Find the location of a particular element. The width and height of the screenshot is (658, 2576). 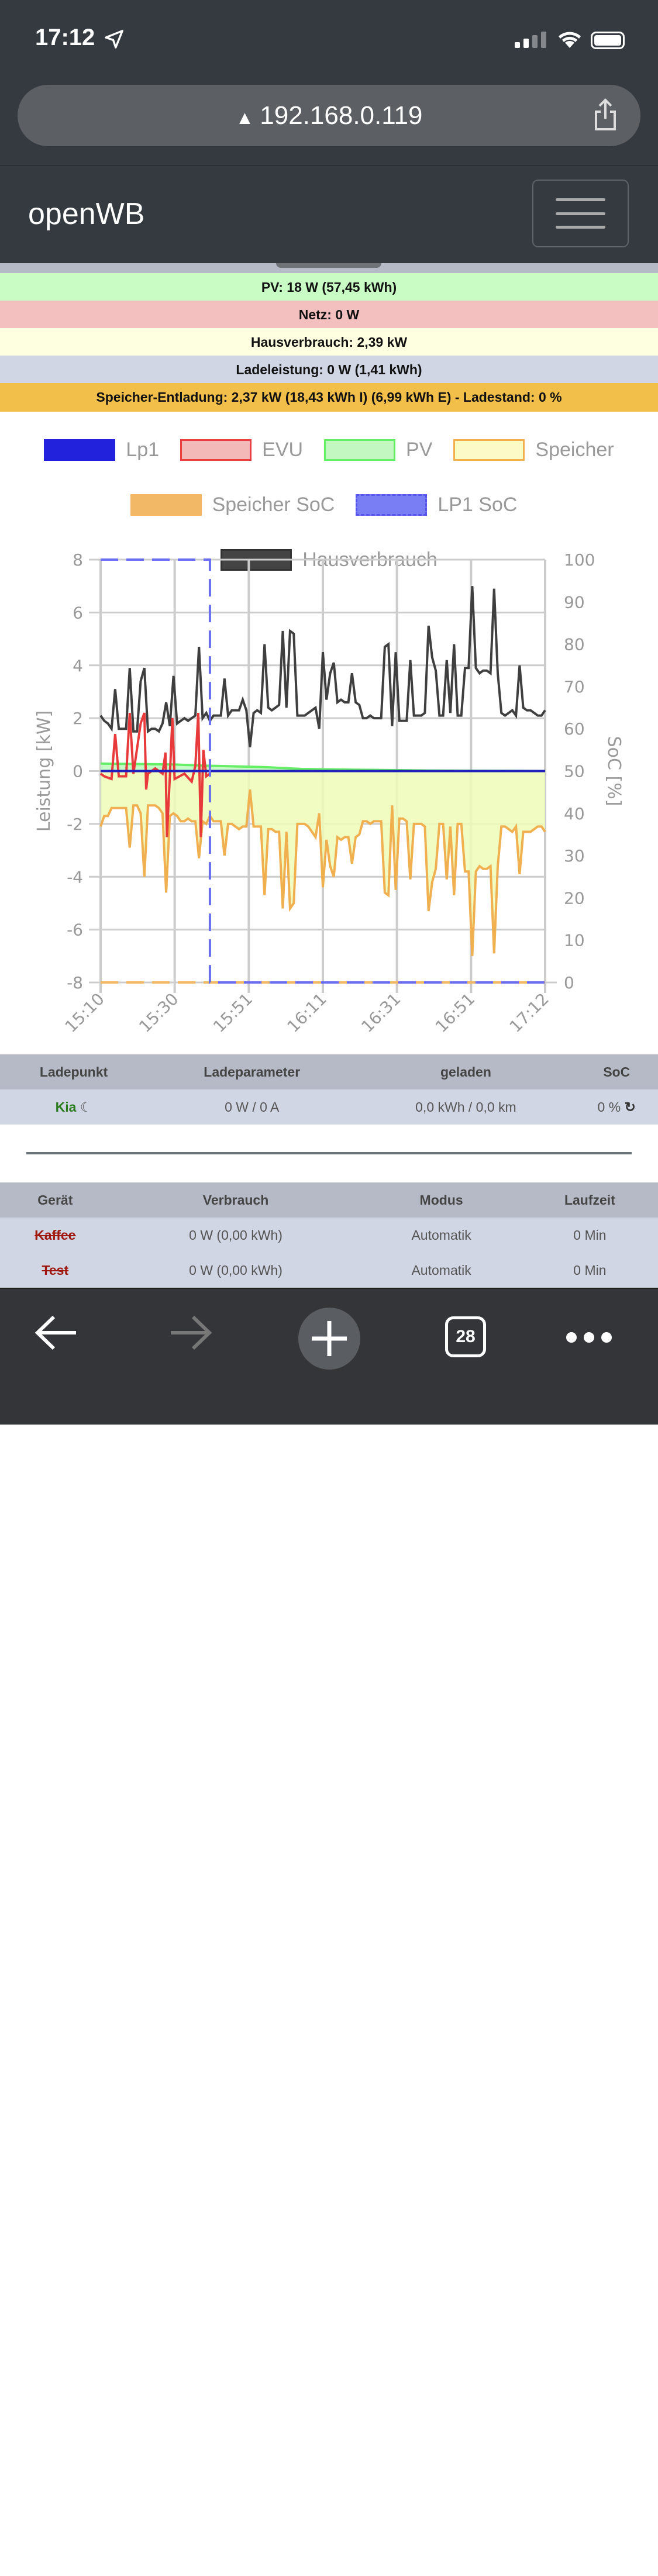

new-tab-button is located at coordinates (329, 1339).